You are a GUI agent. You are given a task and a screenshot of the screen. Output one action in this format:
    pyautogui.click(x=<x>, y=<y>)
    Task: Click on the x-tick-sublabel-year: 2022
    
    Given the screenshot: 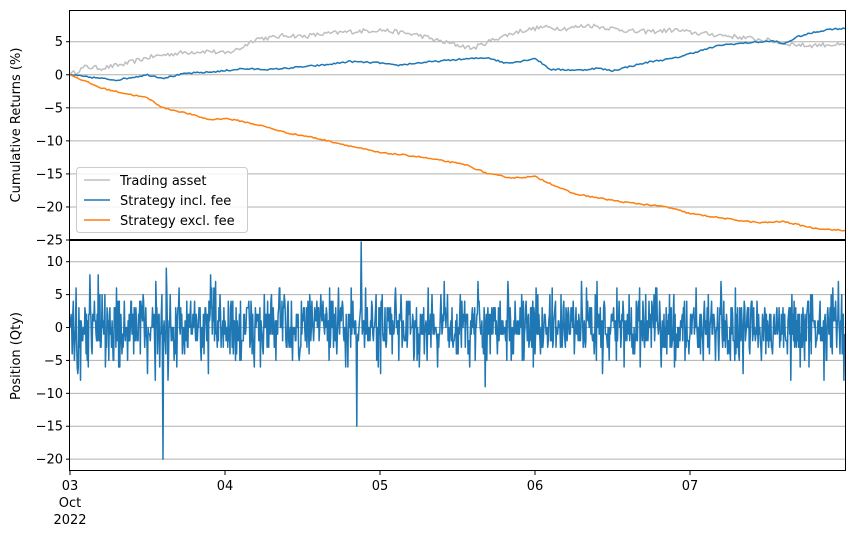 What is the action you would take?
    pyautogui.click(x=69, y=520)
    